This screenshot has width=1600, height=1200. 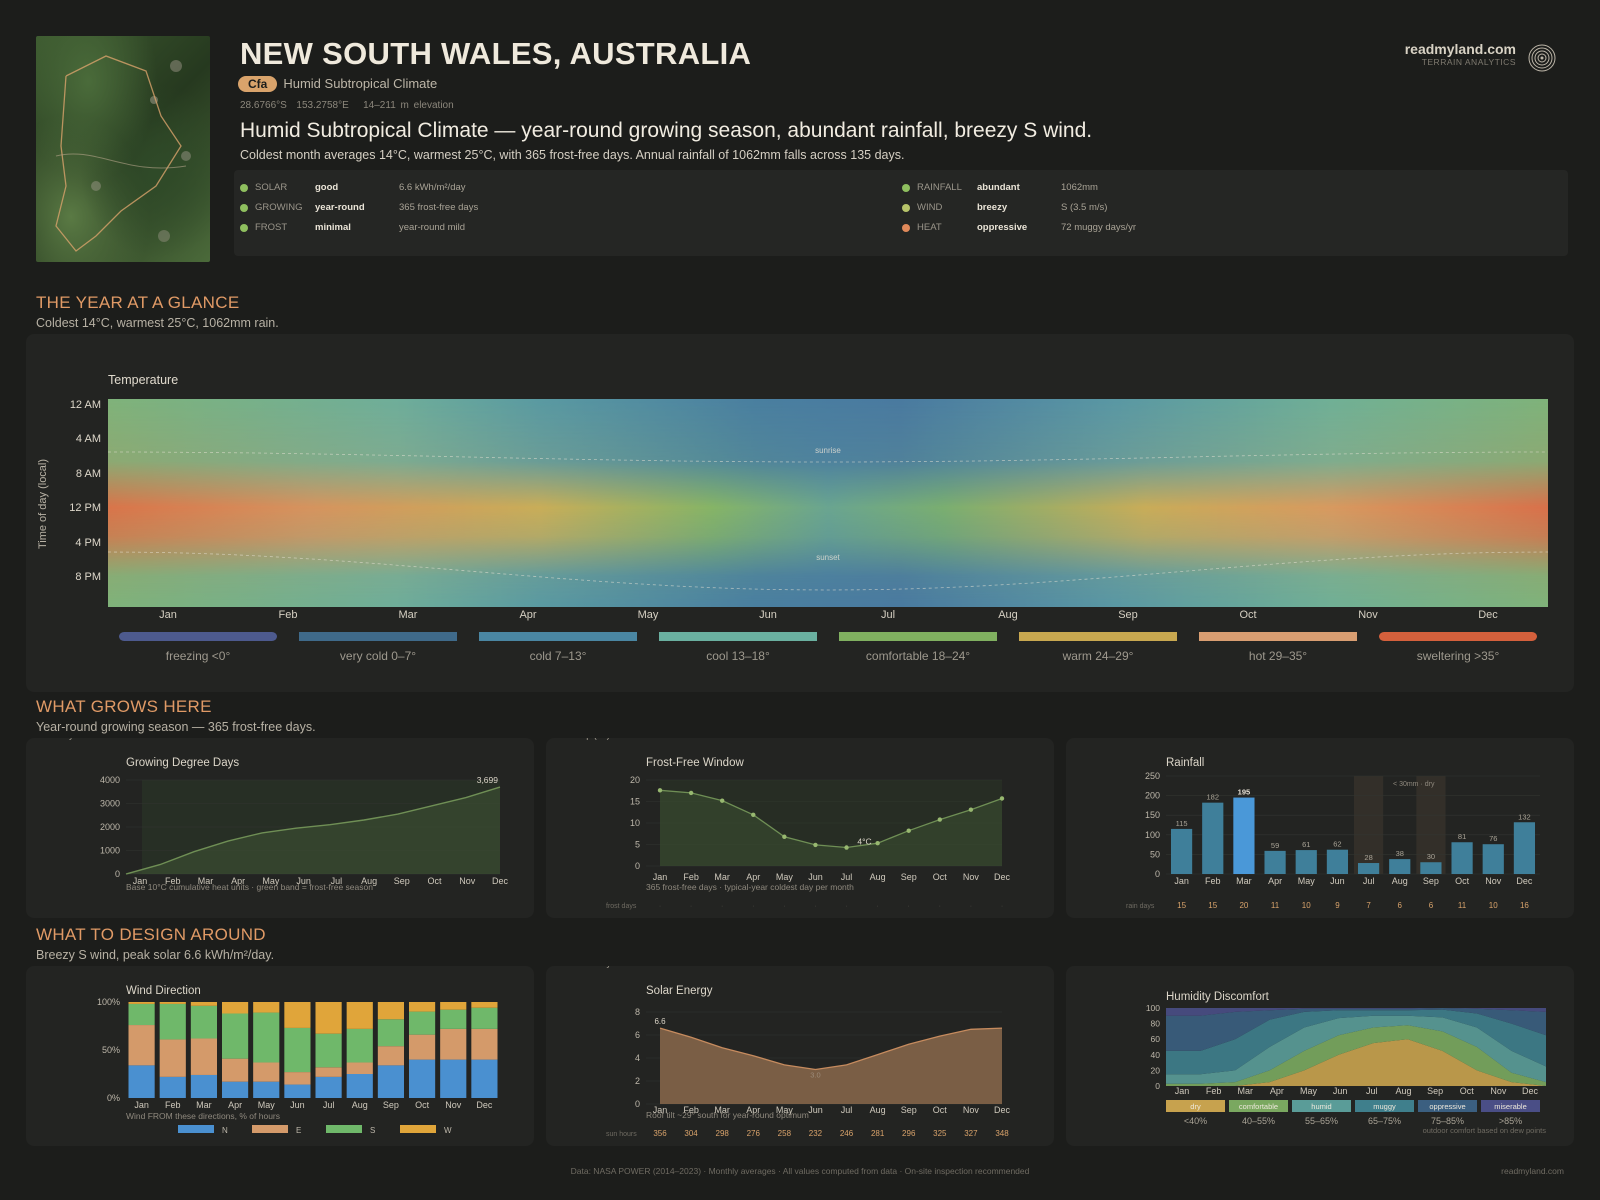 What do you see at coordinates (88, 474) in the screenshot?
I see `y-tick-label: 8 AM` at bounding box center [88, 474].